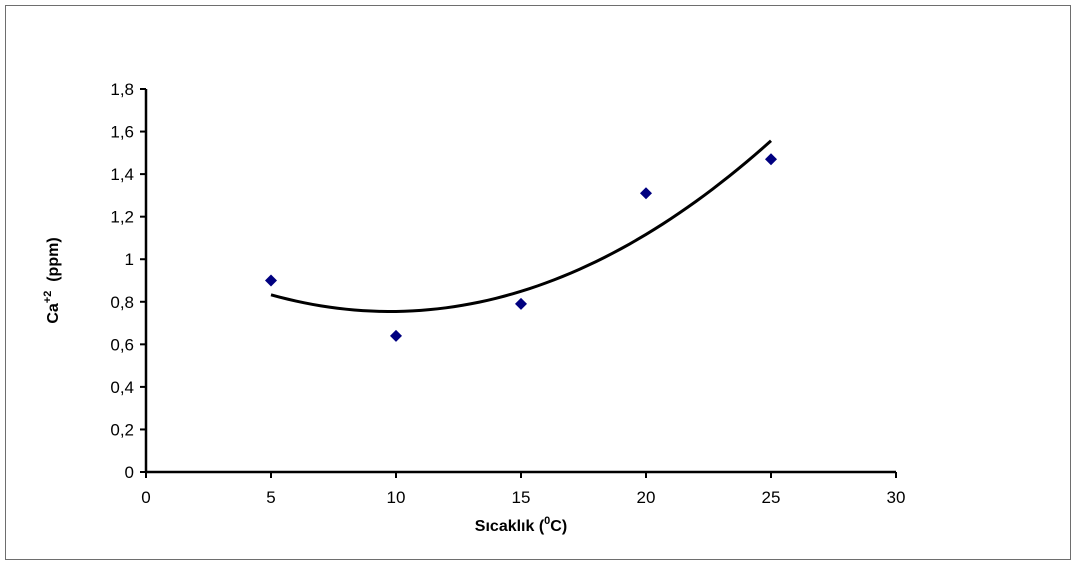 The height and width of the screenshot is (567, 1078). Describe the element at coordinates (122, 302) in the screenshot. I see `y-tick-label: 0,8` at that location.